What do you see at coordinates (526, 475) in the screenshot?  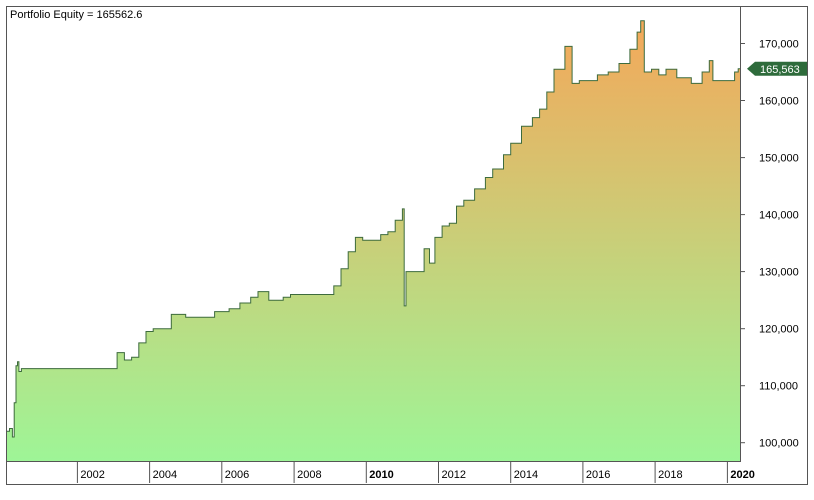 I see `x-tick-label: 2014` at bounding box center [526, 475].